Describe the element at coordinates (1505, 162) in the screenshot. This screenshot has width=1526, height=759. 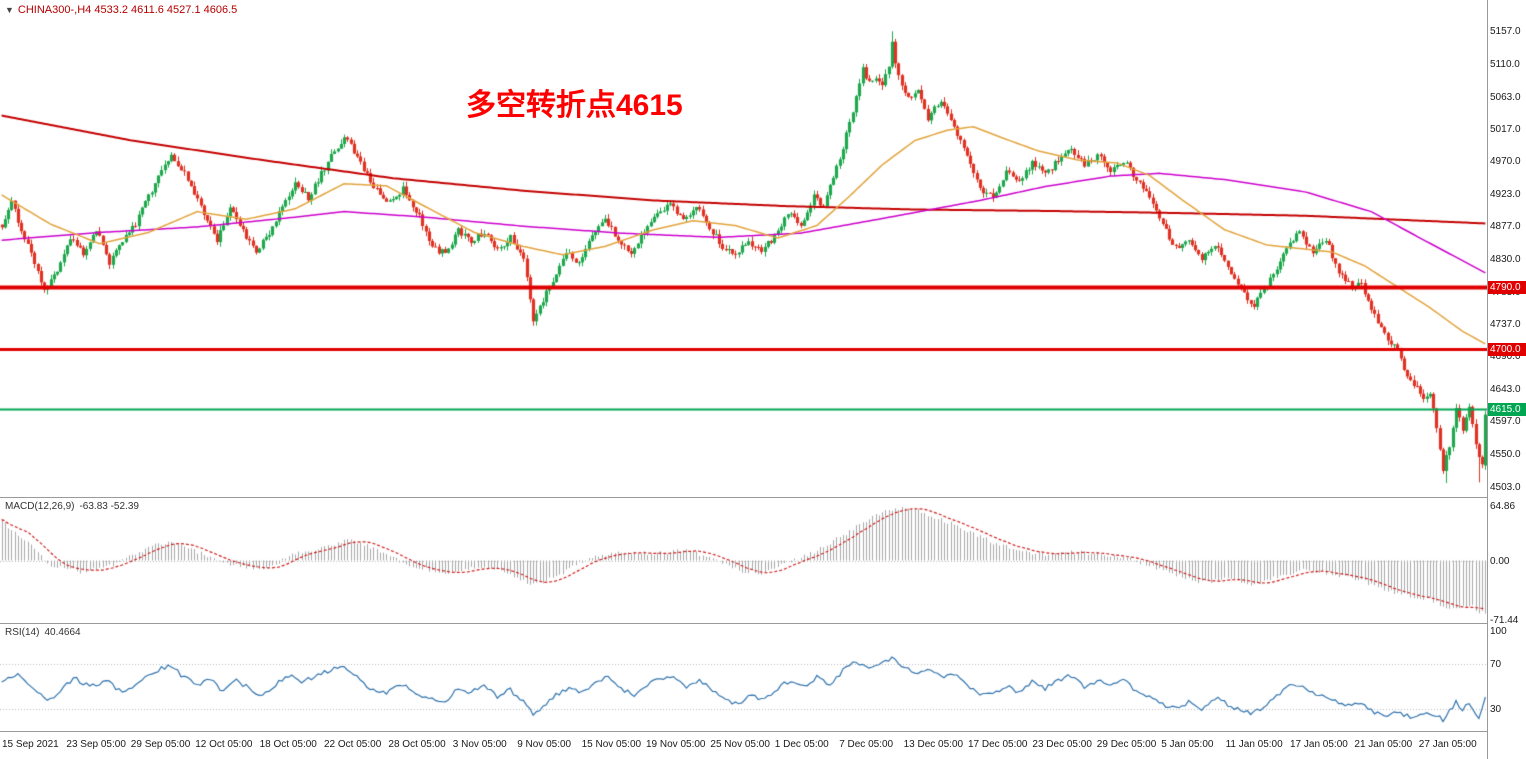
I see `price-axis-label: 4970.0` at that location.